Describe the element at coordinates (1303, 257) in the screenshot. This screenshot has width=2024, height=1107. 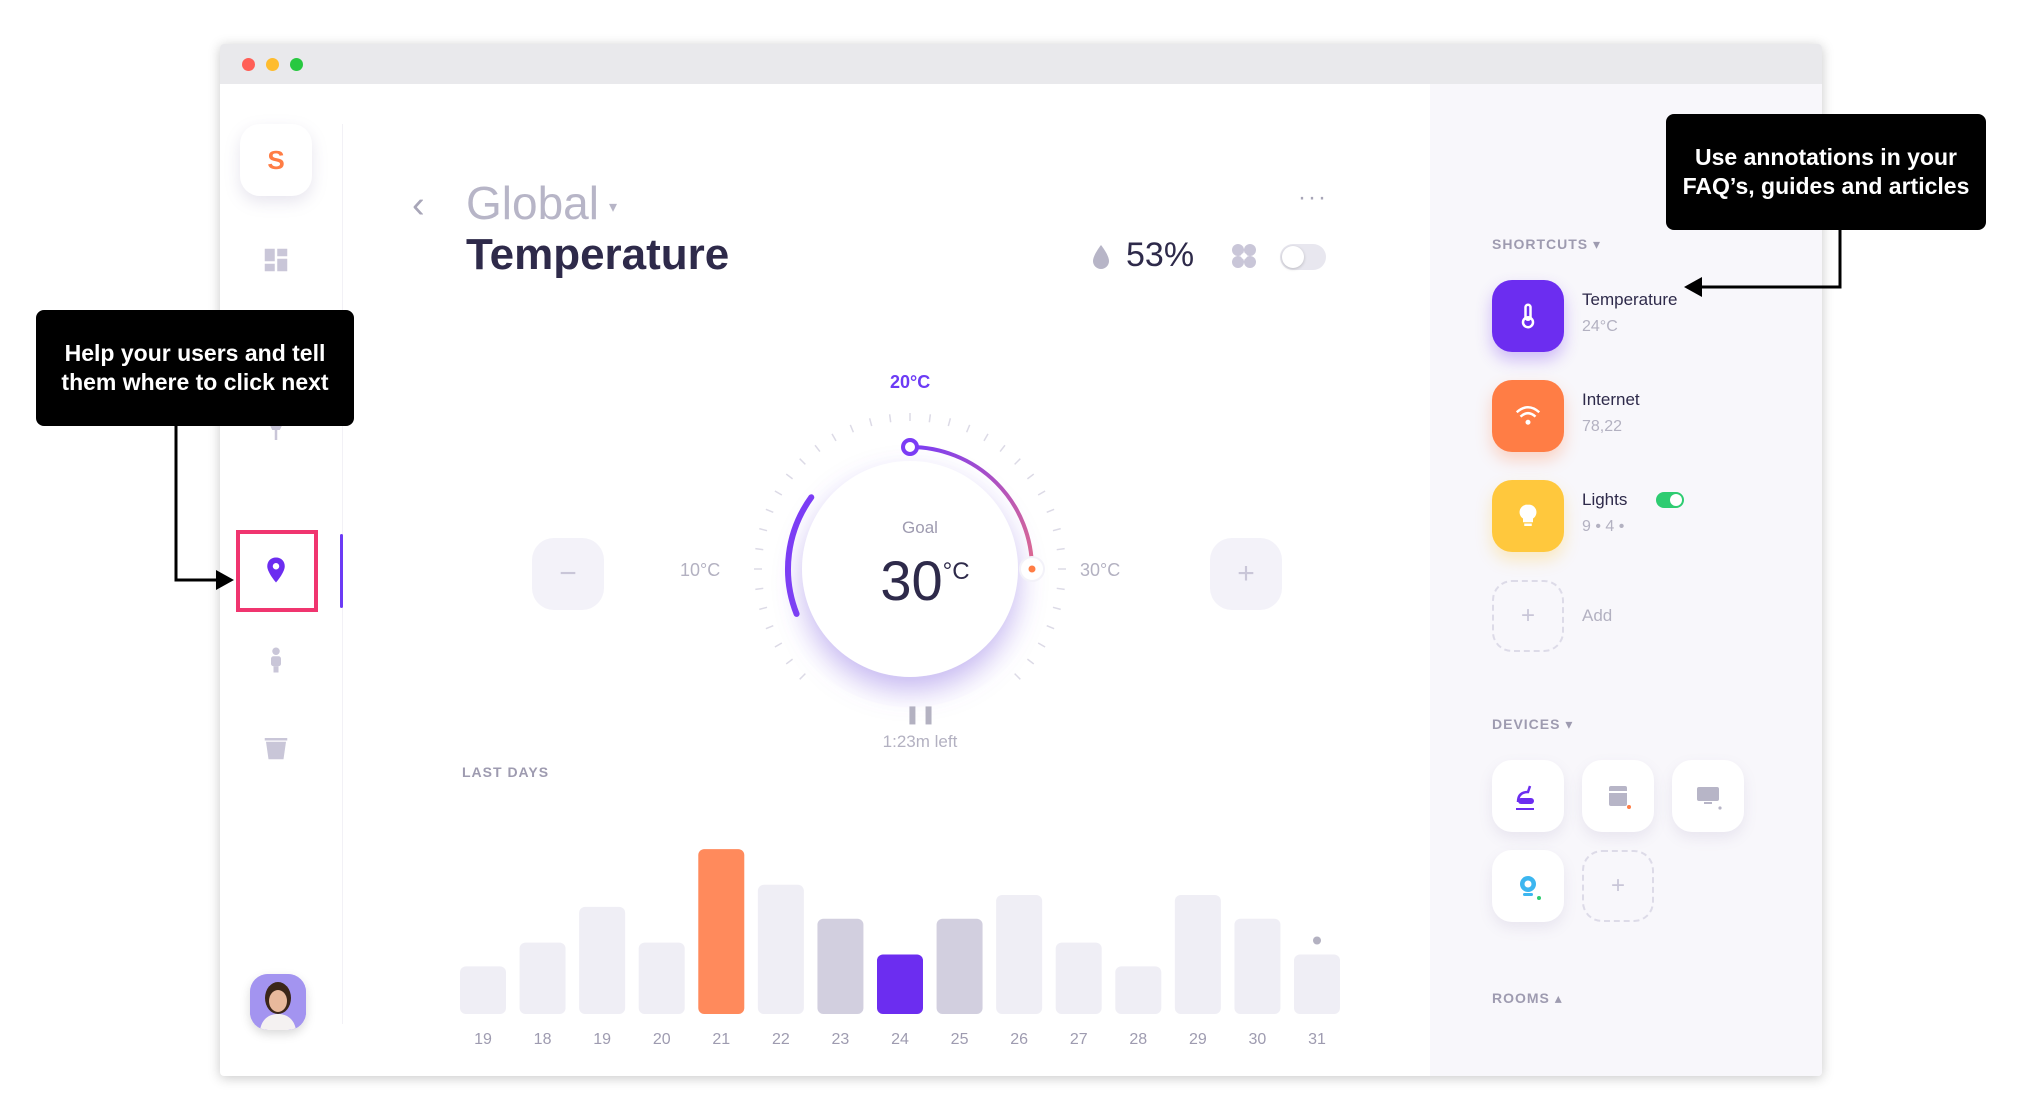
I see `fan-toggle` at that location.